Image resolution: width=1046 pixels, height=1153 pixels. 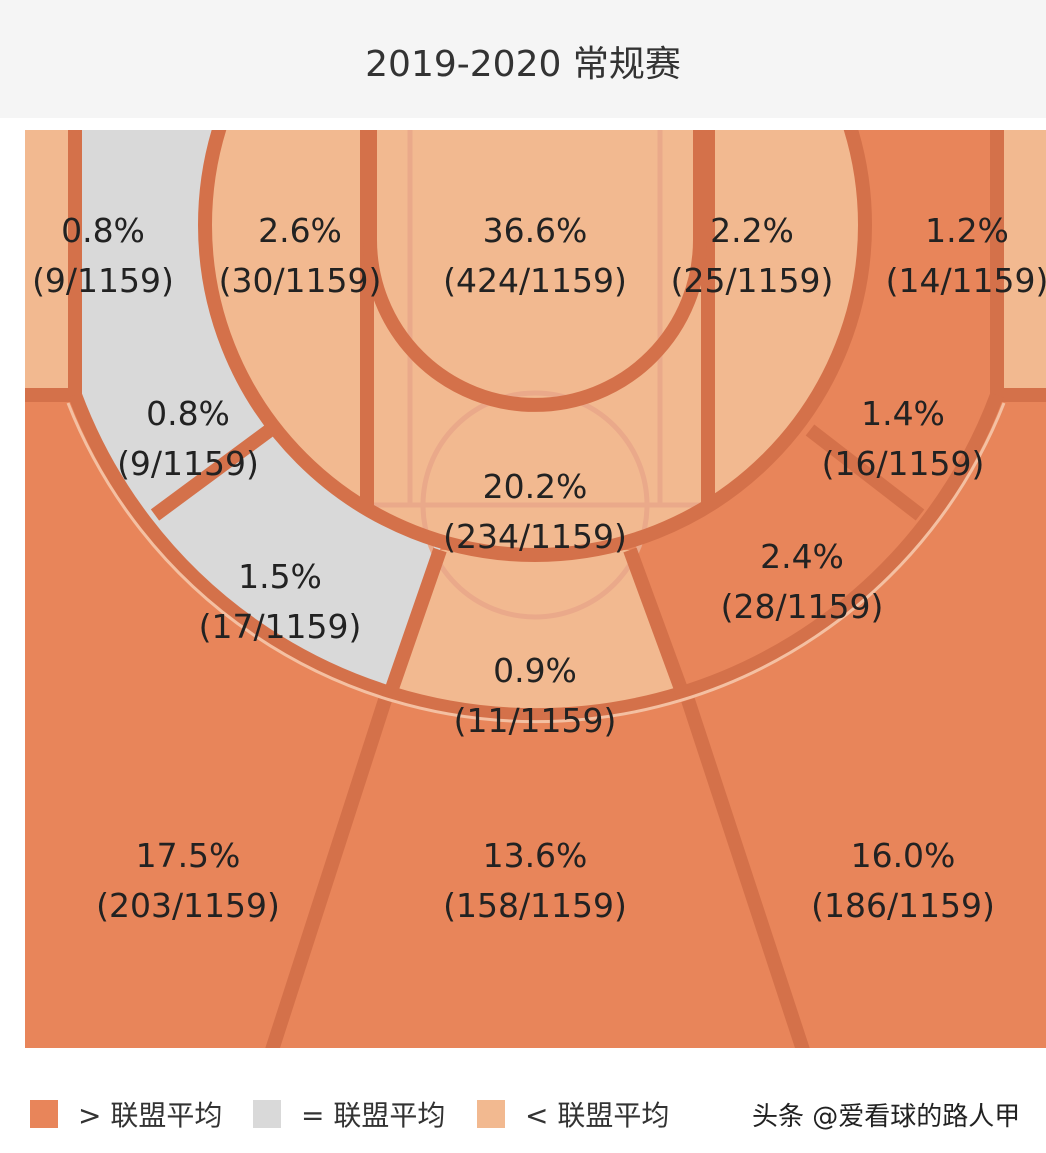 What do you see at coordinates (280, 576) in the screenshot?
I see `zone-label-pct: 1.5%` at bounding box center [280, 576].